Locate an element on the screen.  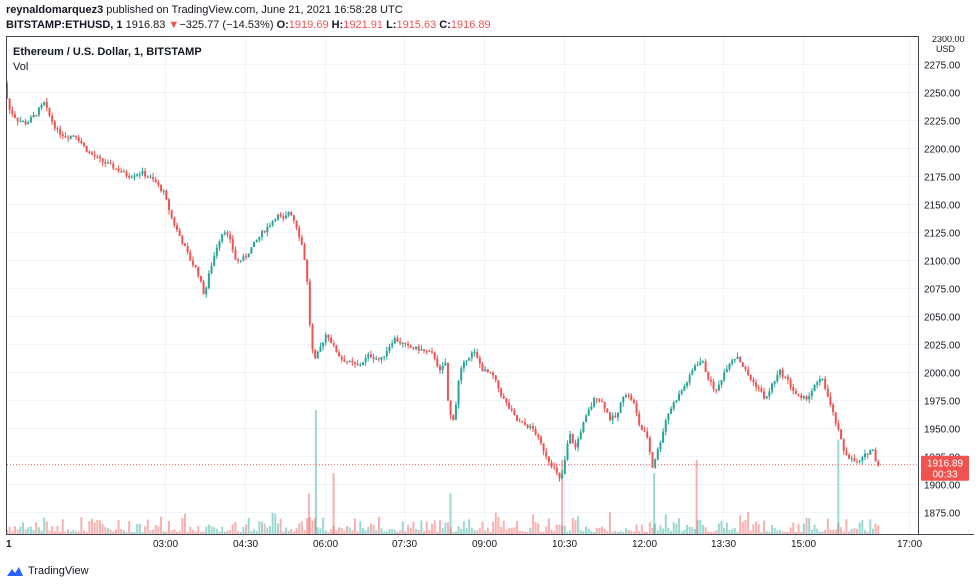
y-unit-label: USD is located at coordinates (946, 49).